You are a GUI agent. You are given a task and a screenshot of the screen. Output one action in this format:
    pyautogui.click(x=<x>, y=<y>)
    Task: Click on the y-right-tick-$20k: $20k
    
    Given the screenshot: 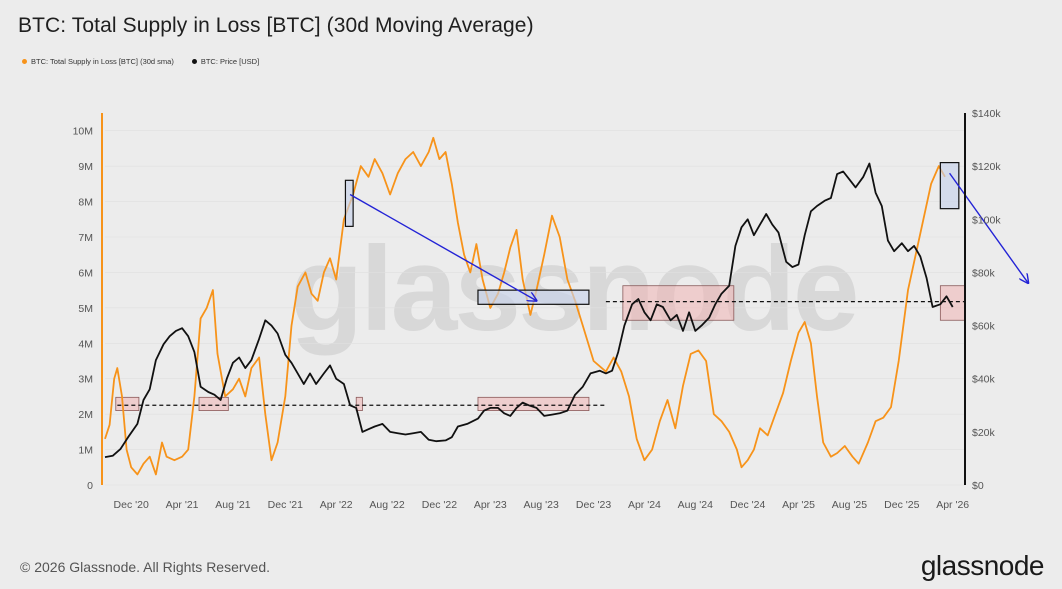 What is the action you would take?
    pyautogui.click(x=984, y=433)
    